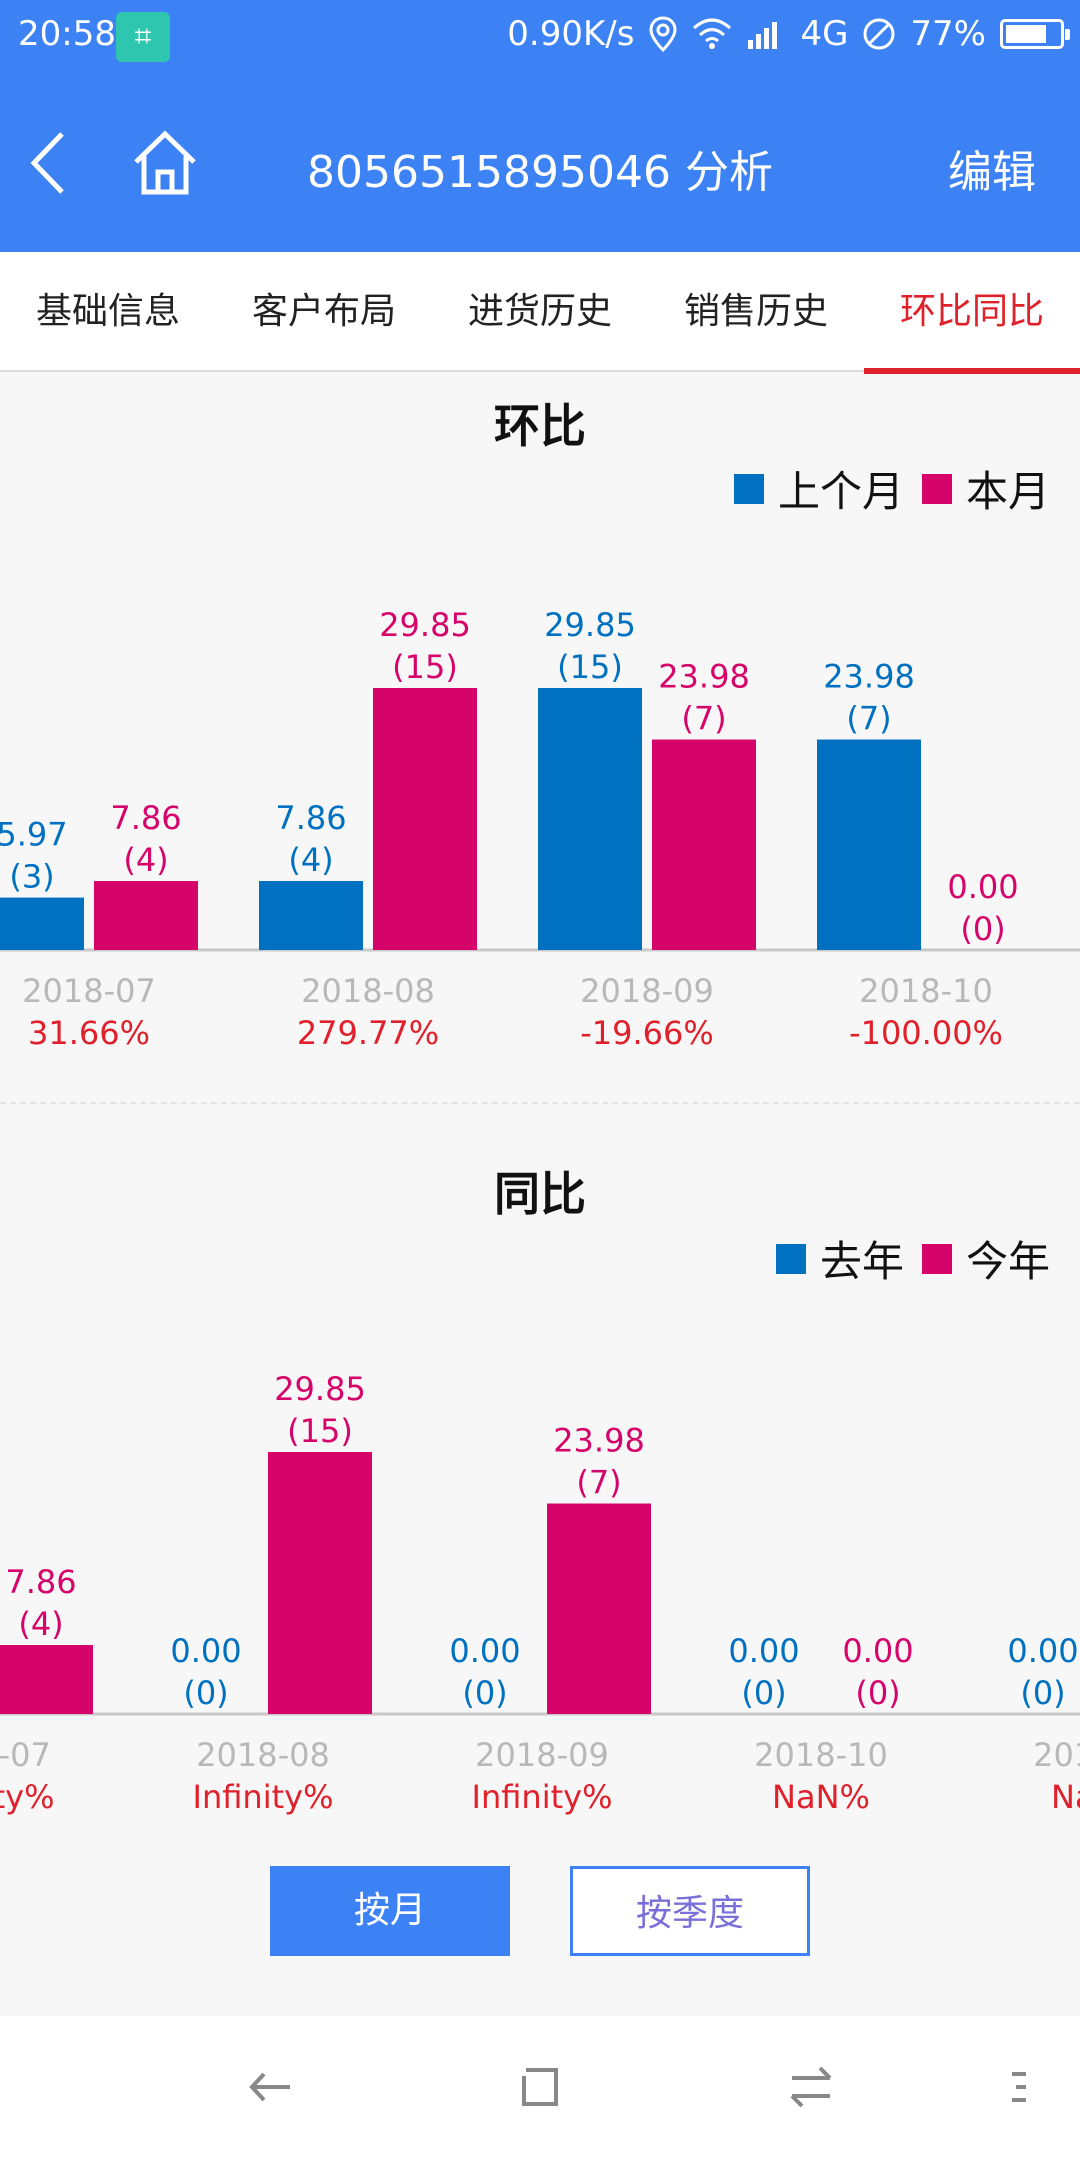  Describe the element at coordinates (972, 313) in the screenshot. I see `tab-period-comparison: 环比同比` at that location.